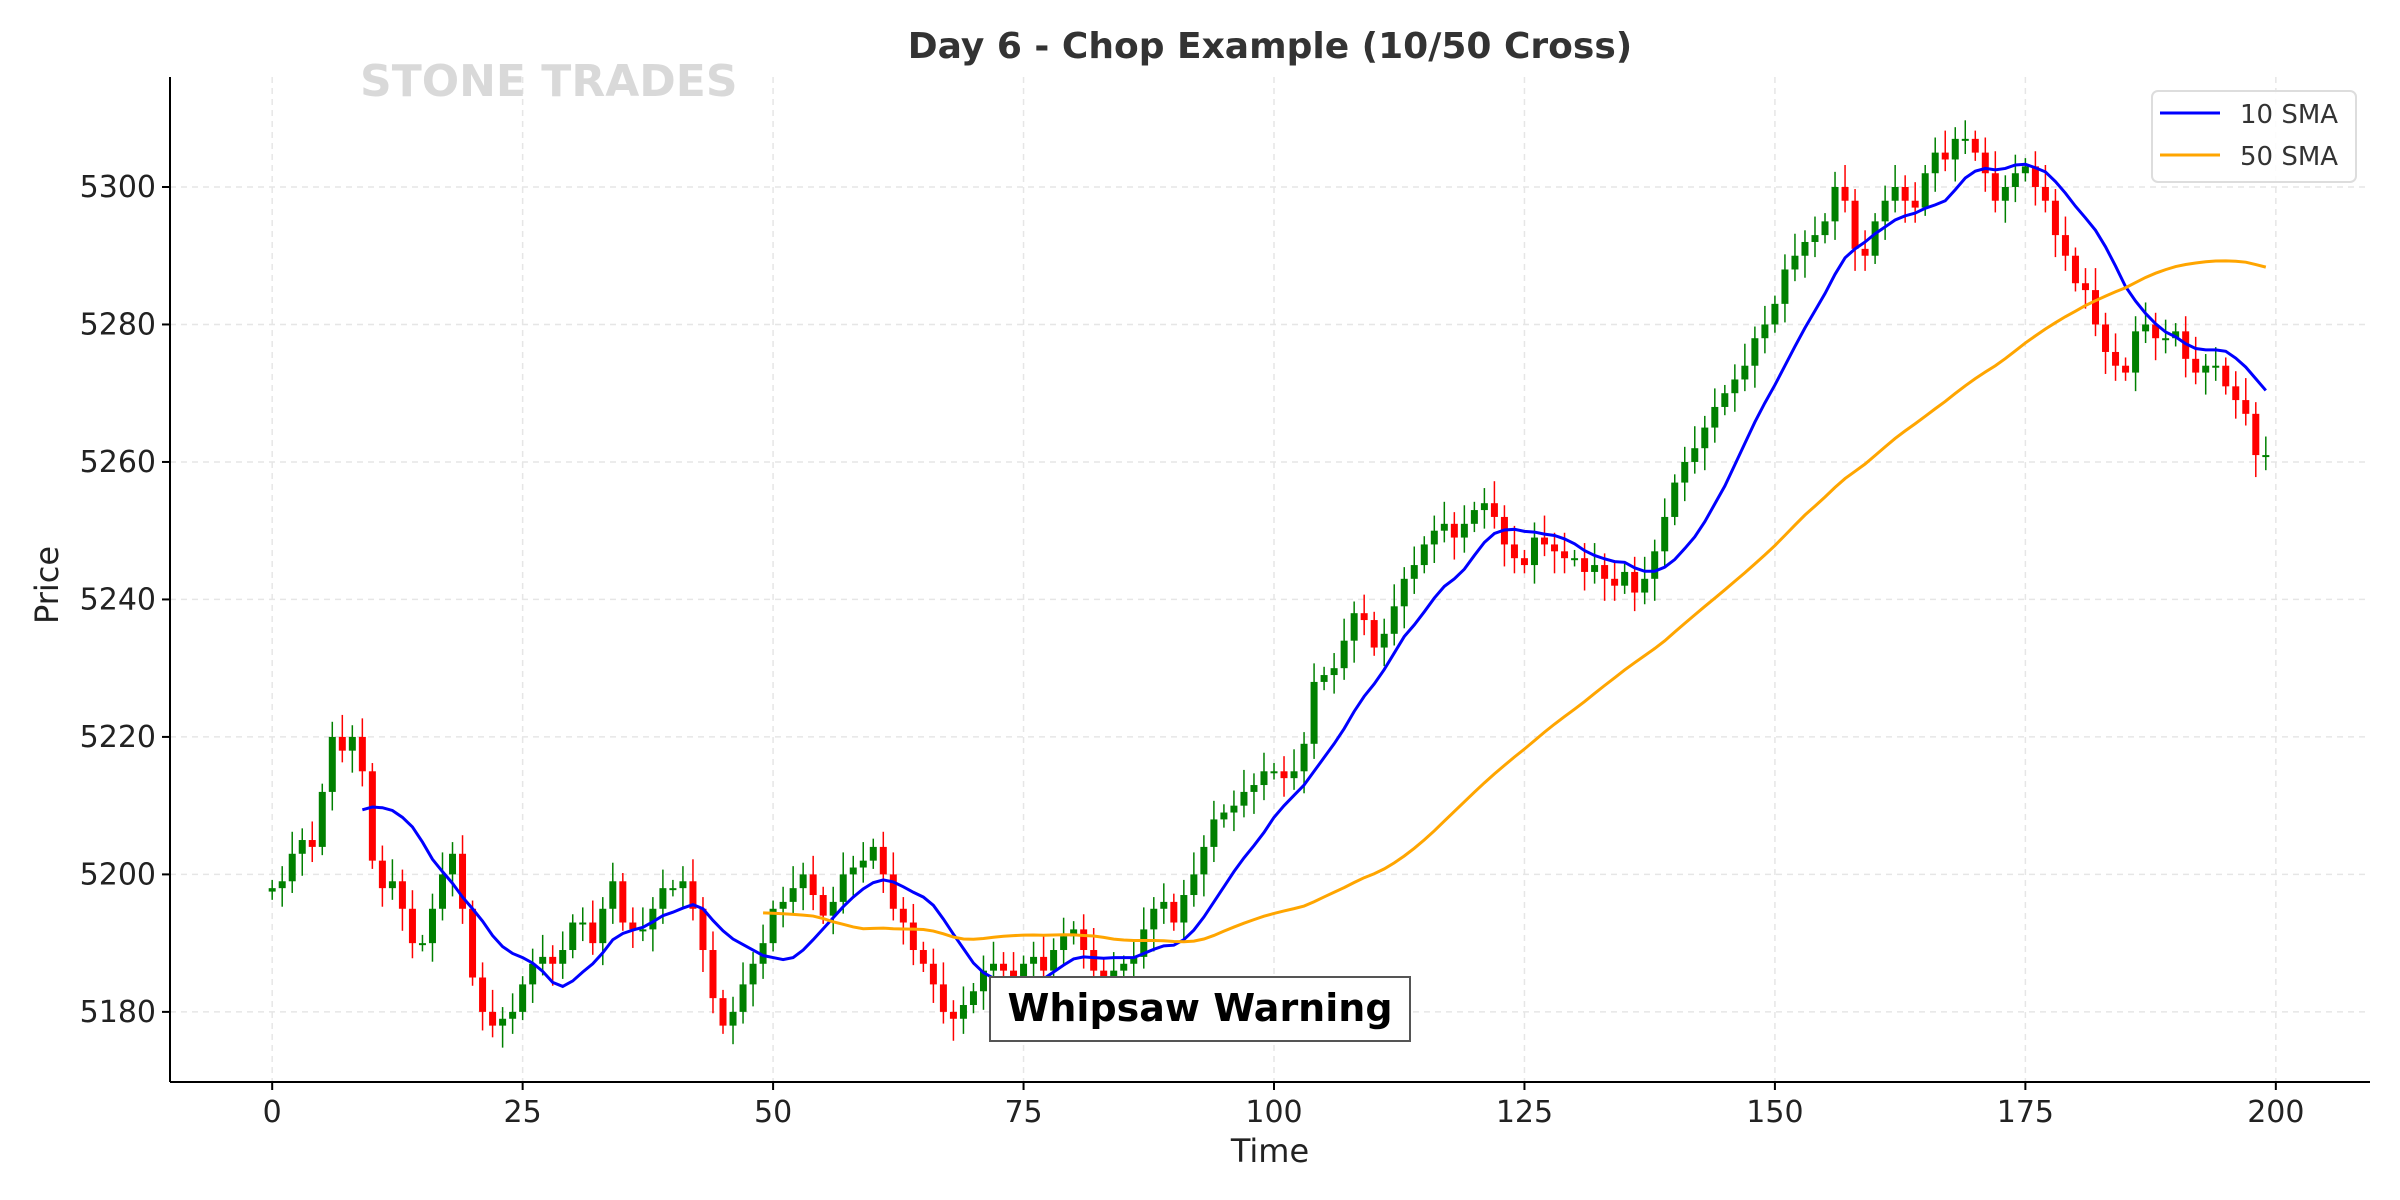 The height and width of the screenshot is (1200, 2400). What do you see at coordinates (2025, 1112) in the screenshot?
I see `x-tick-label: 175` at bounding box center [2025, 1112].